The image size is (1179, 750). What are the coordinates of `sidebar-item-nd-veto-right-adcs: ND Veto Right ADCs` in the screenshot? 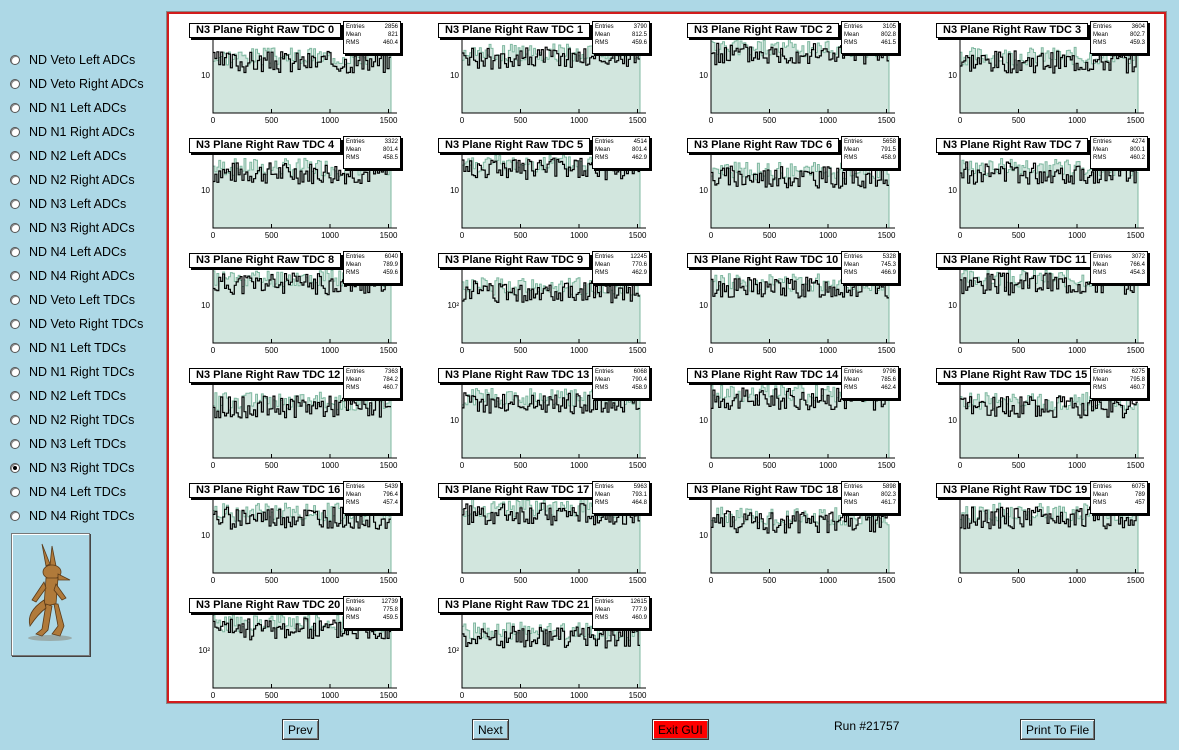 It's located at (77, 84).